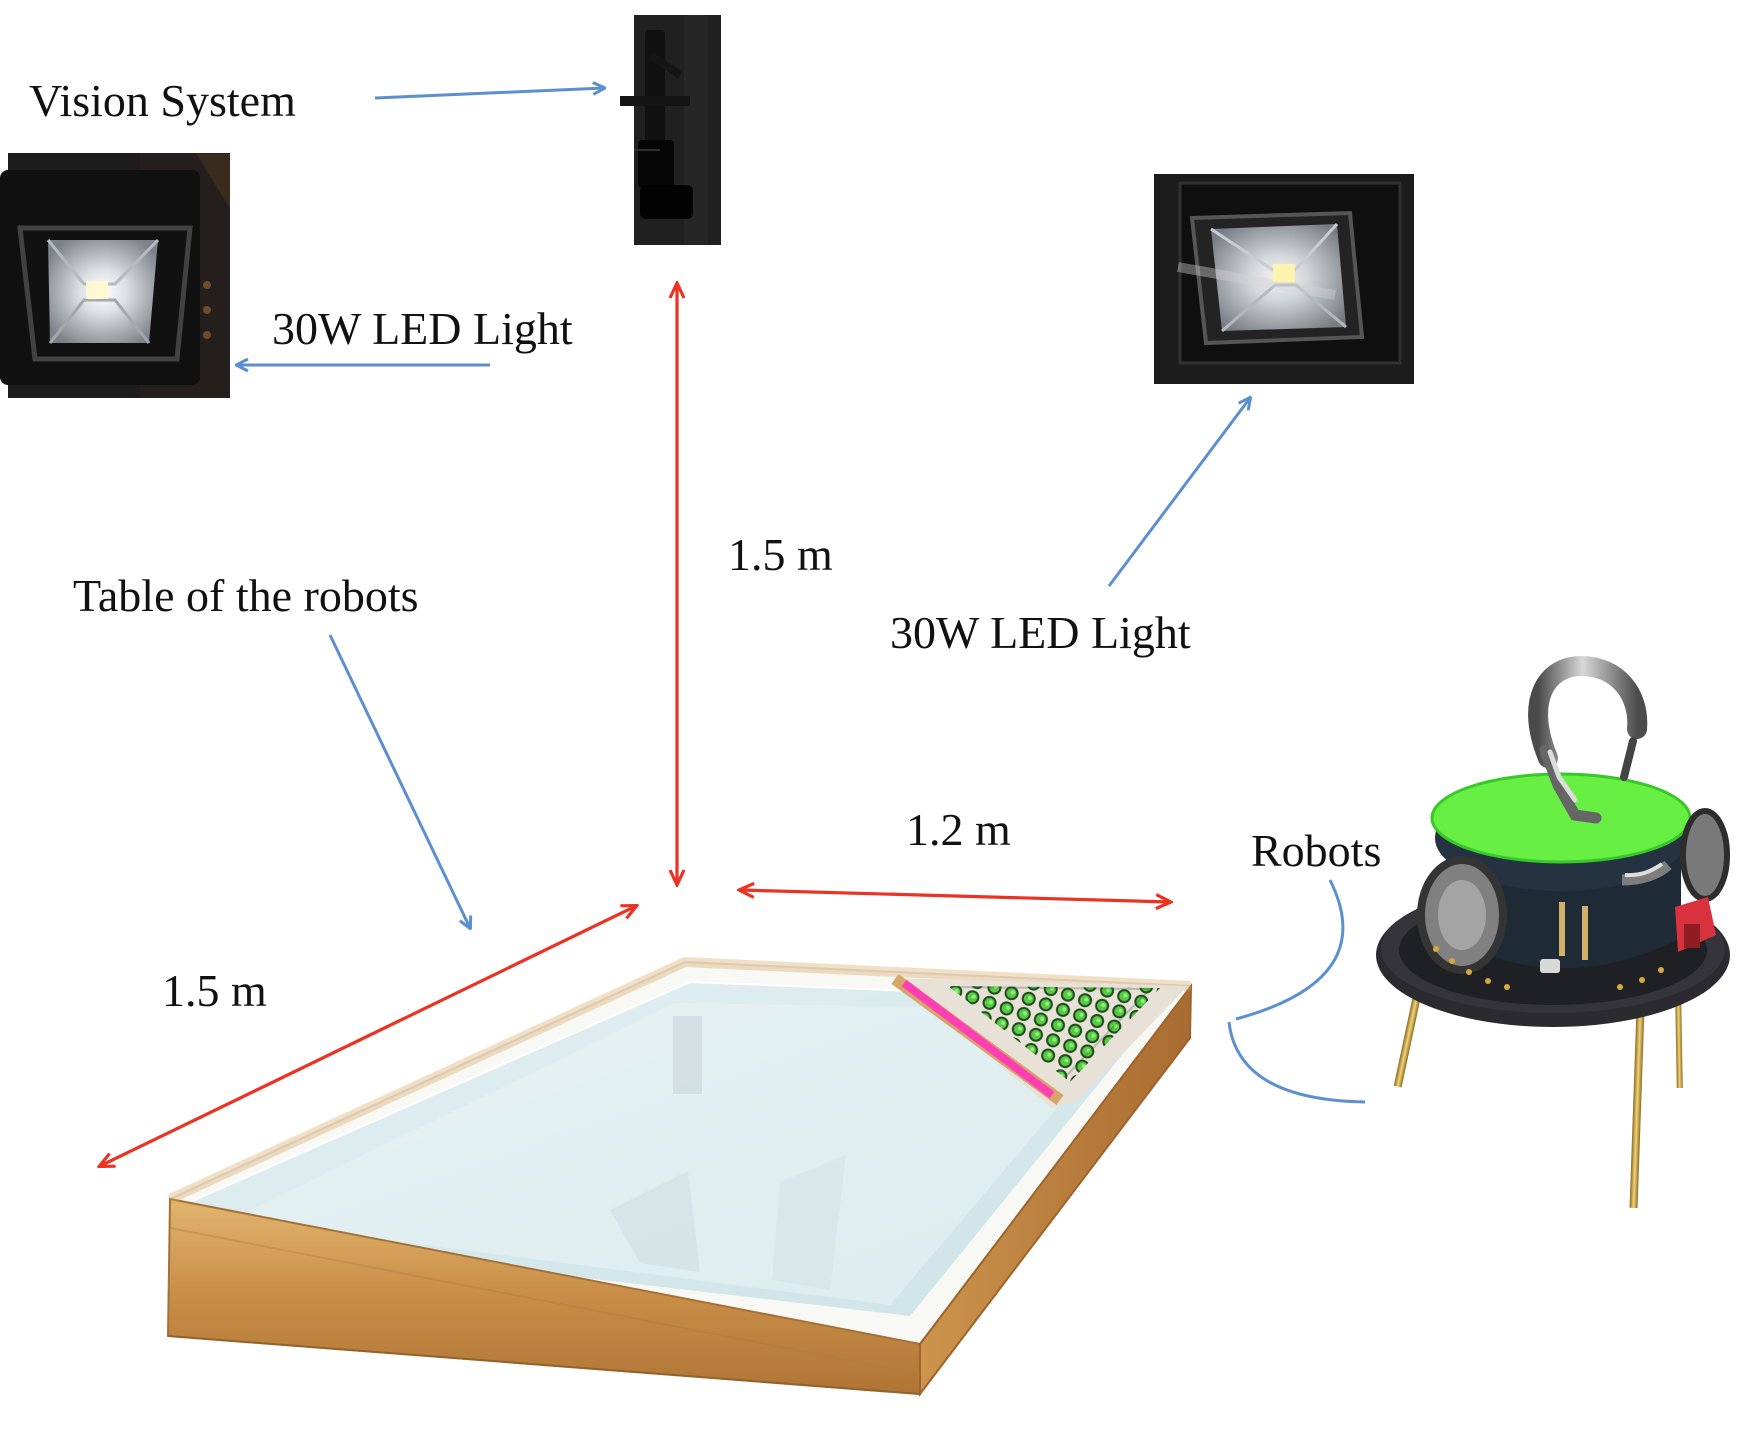 Image resolution: width=1758 pixels, height=1446 pixels. What do you see at coordinates (1553, 932) in the screenshot?
I see `robot-image` at bounding box center [1553, 932].